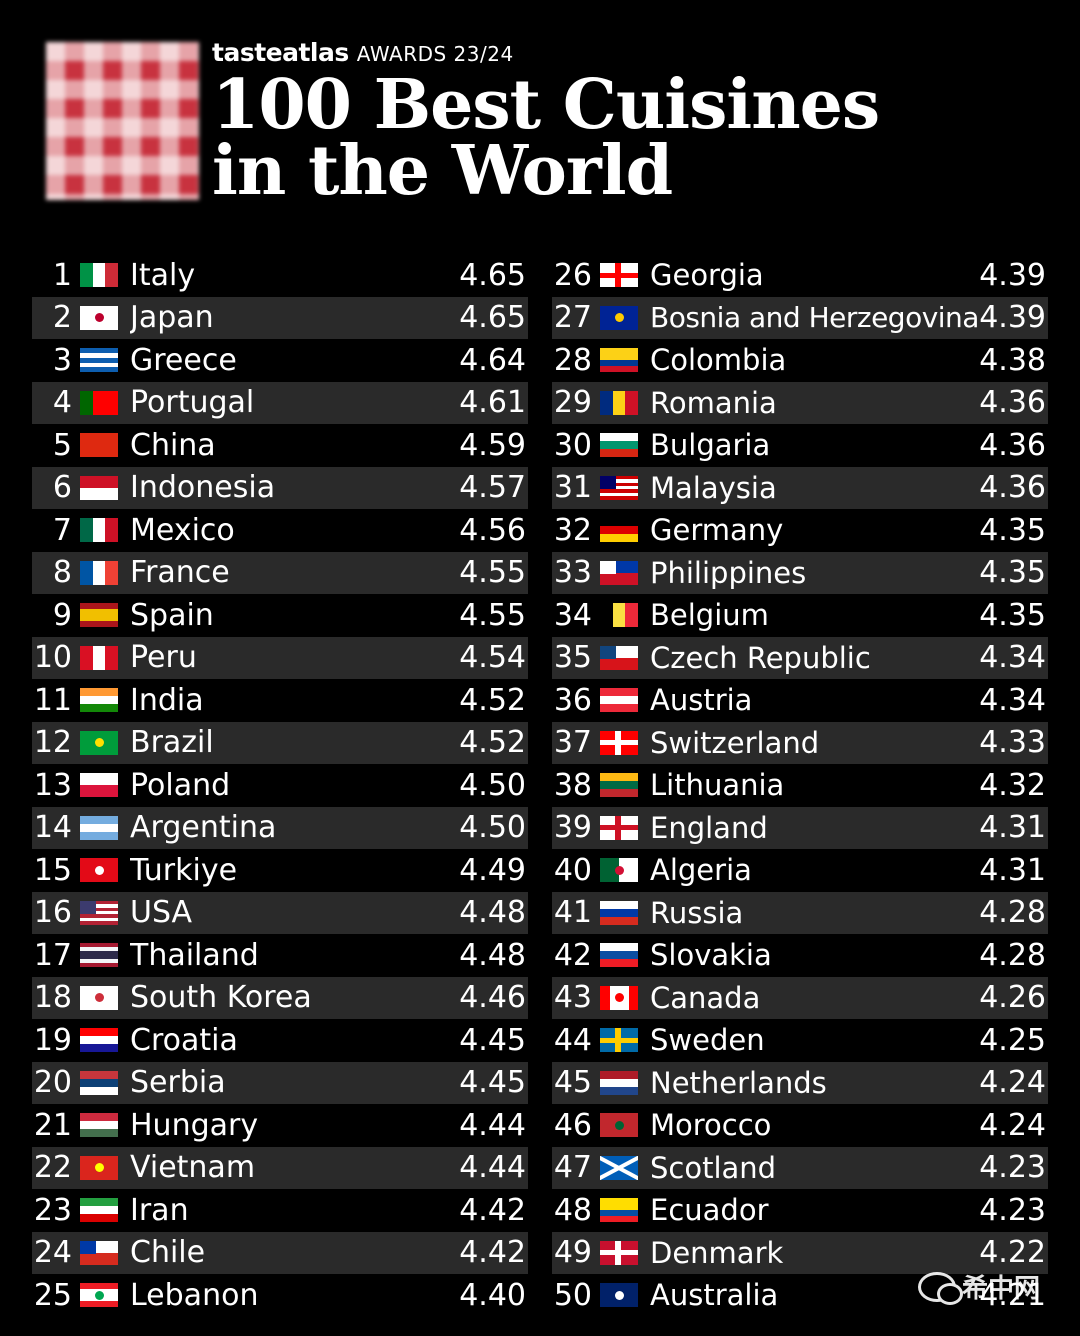 The image size is (1080, 1336). Describe the element at coordinates (800, 1125) in the screenshot. I see `ranking-row: 46 Morocco 4.24` at that location.